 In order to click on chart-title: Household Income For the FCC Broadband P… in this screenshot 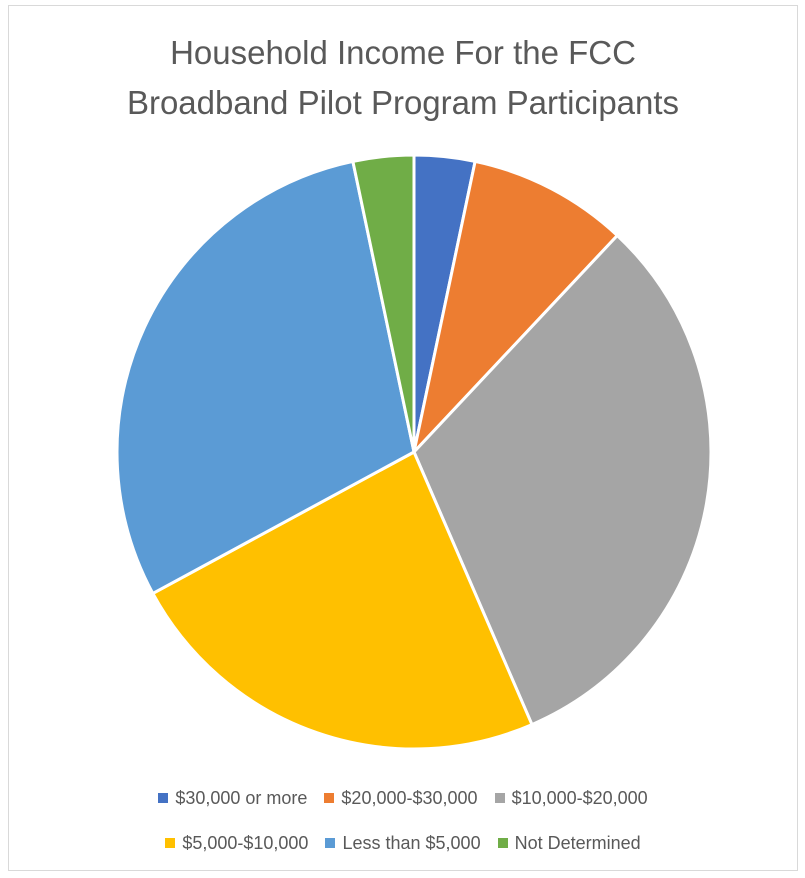, I will do `click(403, 78)`.